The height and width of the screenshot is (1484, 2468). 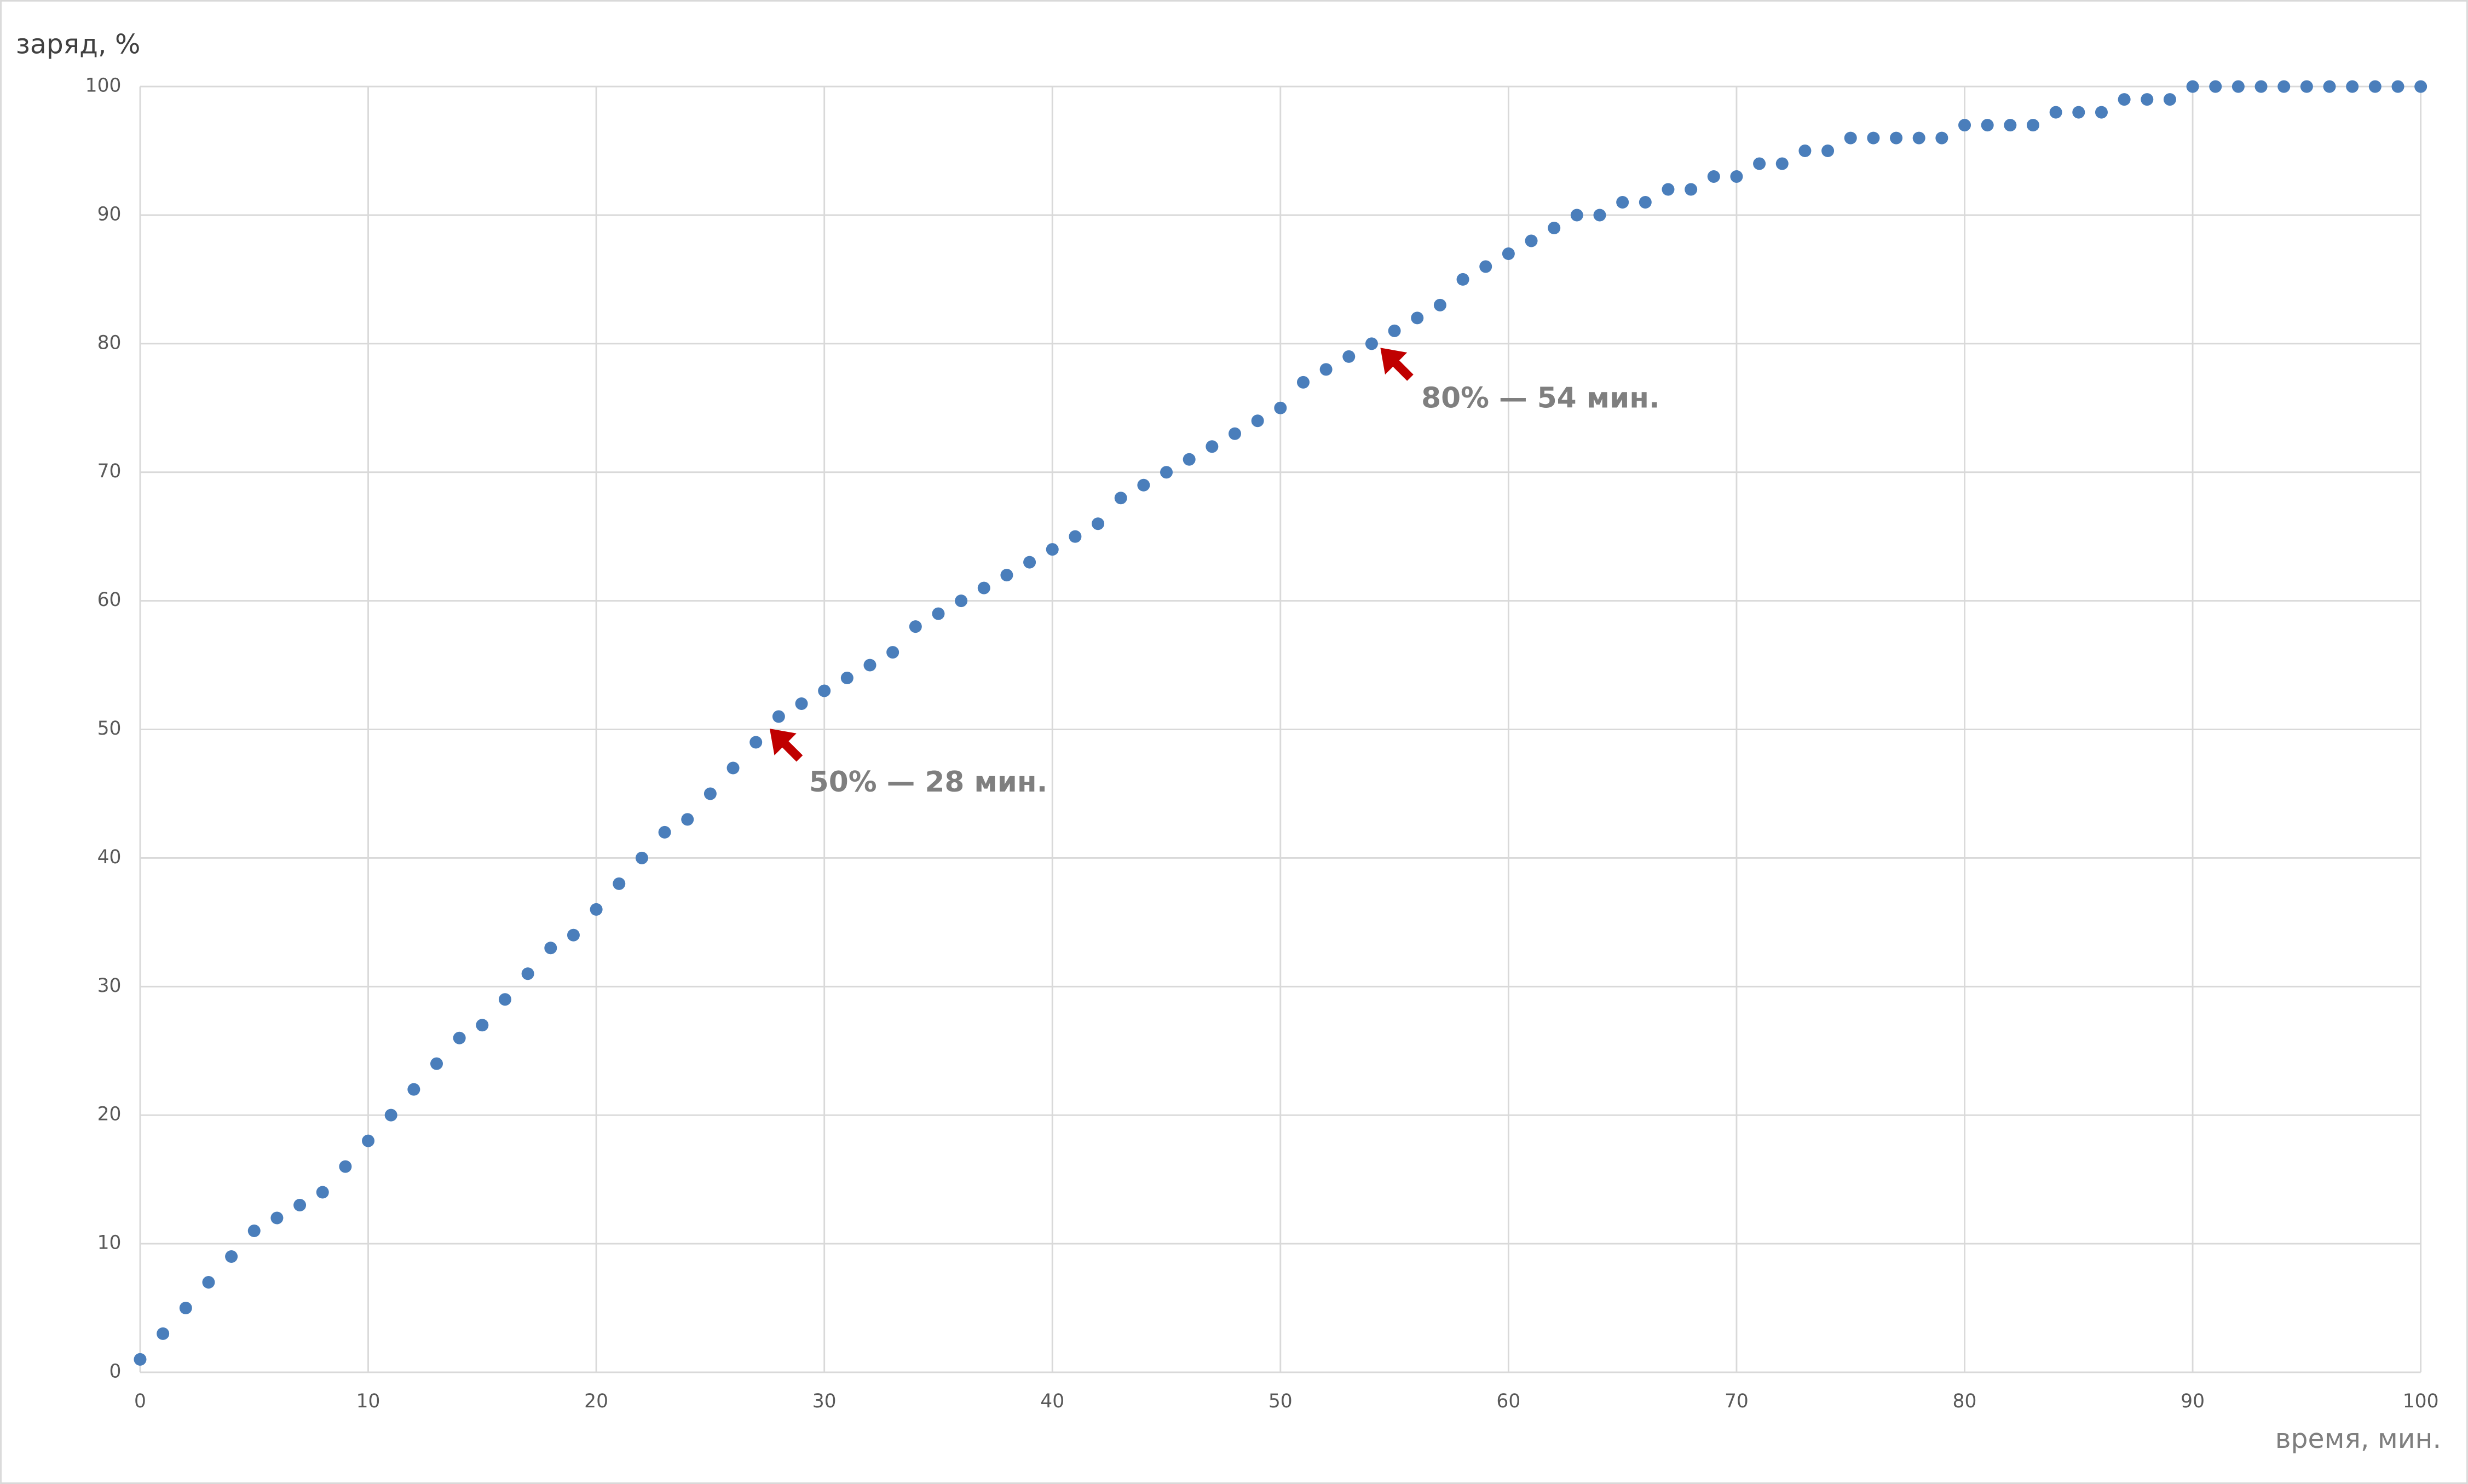 I want to click on y-tick-label: 80, so click(x=109, y=343).